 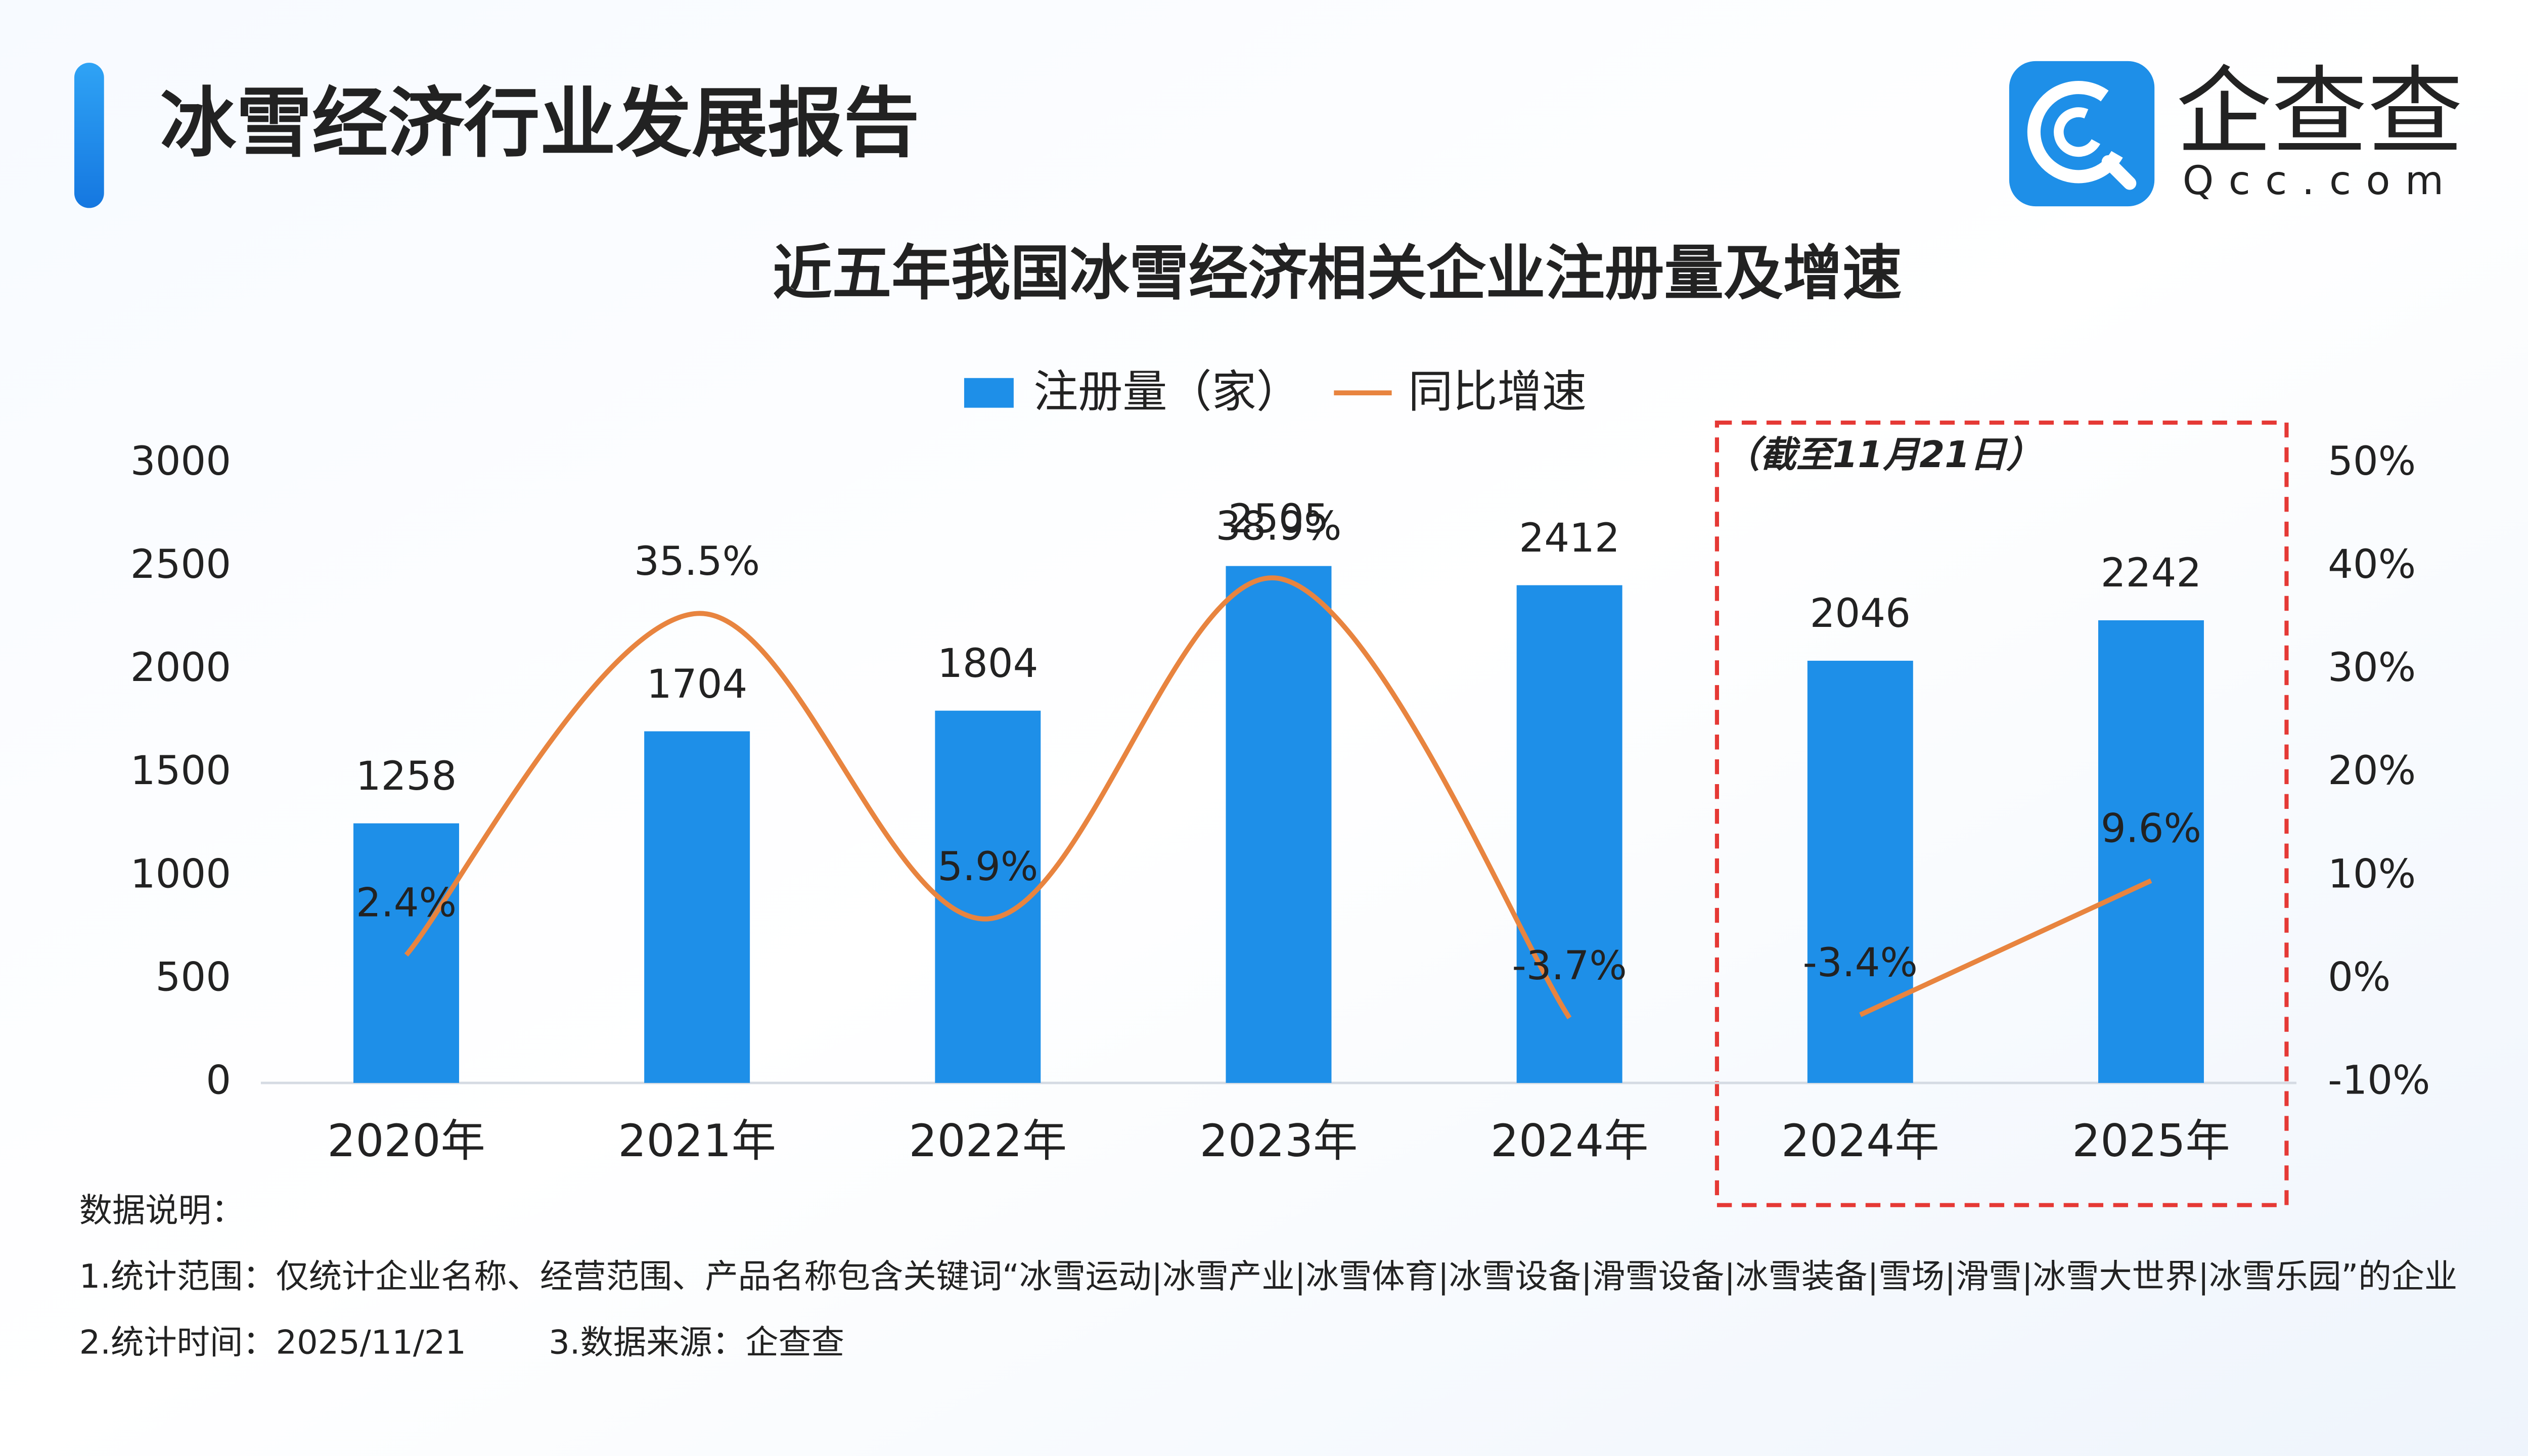 What do you see at coordinates (2119, 172) in the screenshot?
I see `logo-tail` at bounding box center [2119, 172].